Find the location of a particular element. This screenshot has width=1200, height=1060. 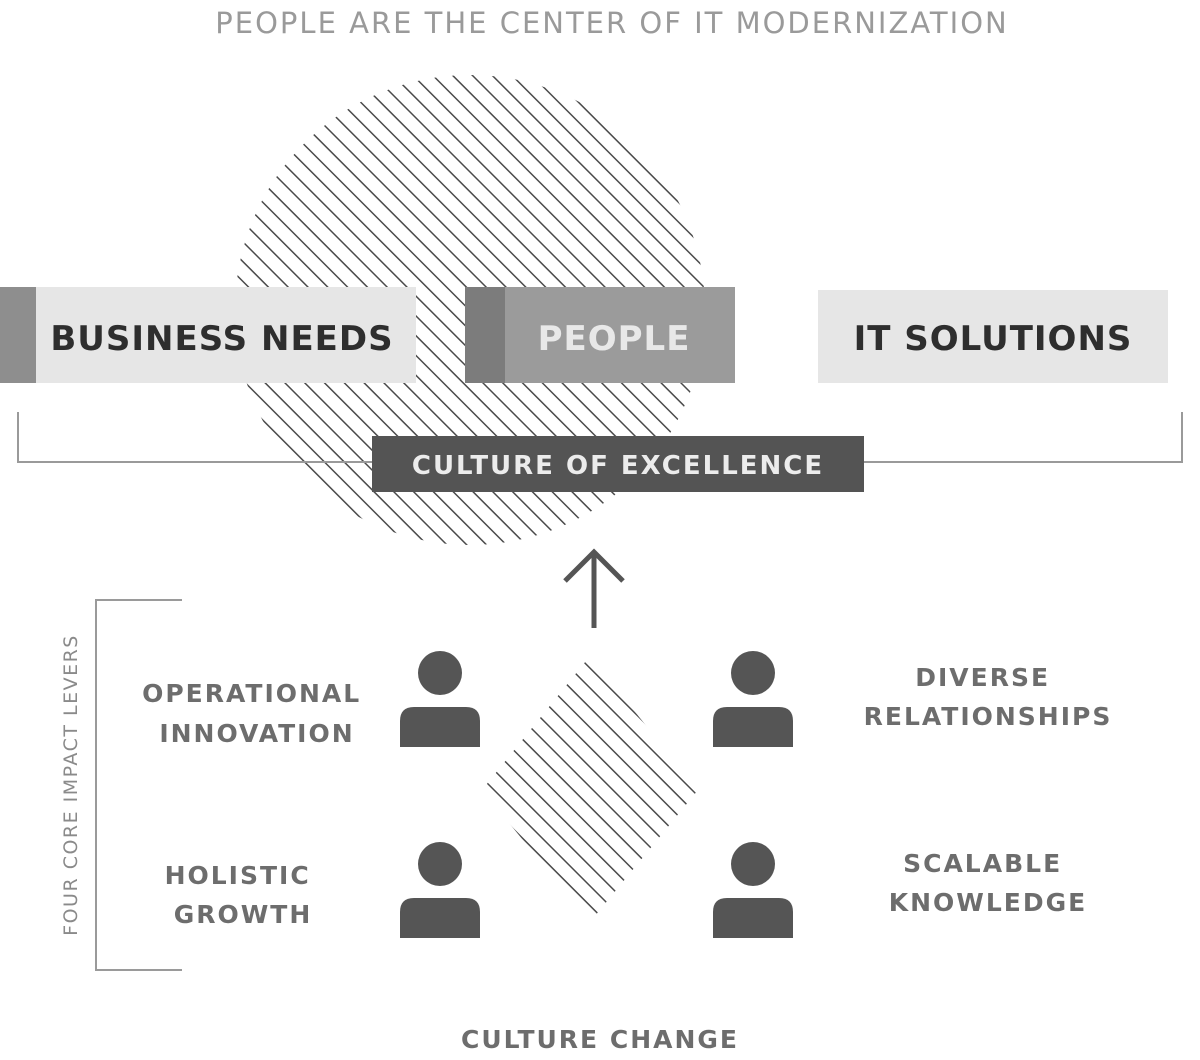

business-needs-box: BUSINESS NEEDS is located at coordinates (208, 335).